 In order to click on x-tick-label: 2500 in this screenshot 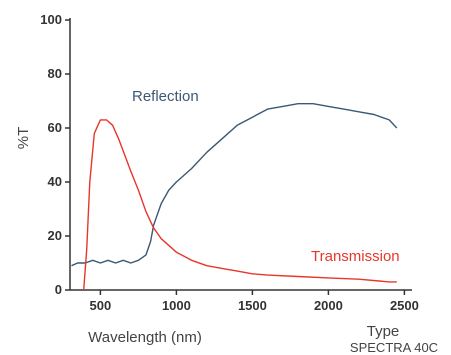, I will do `click(404, 305)`.